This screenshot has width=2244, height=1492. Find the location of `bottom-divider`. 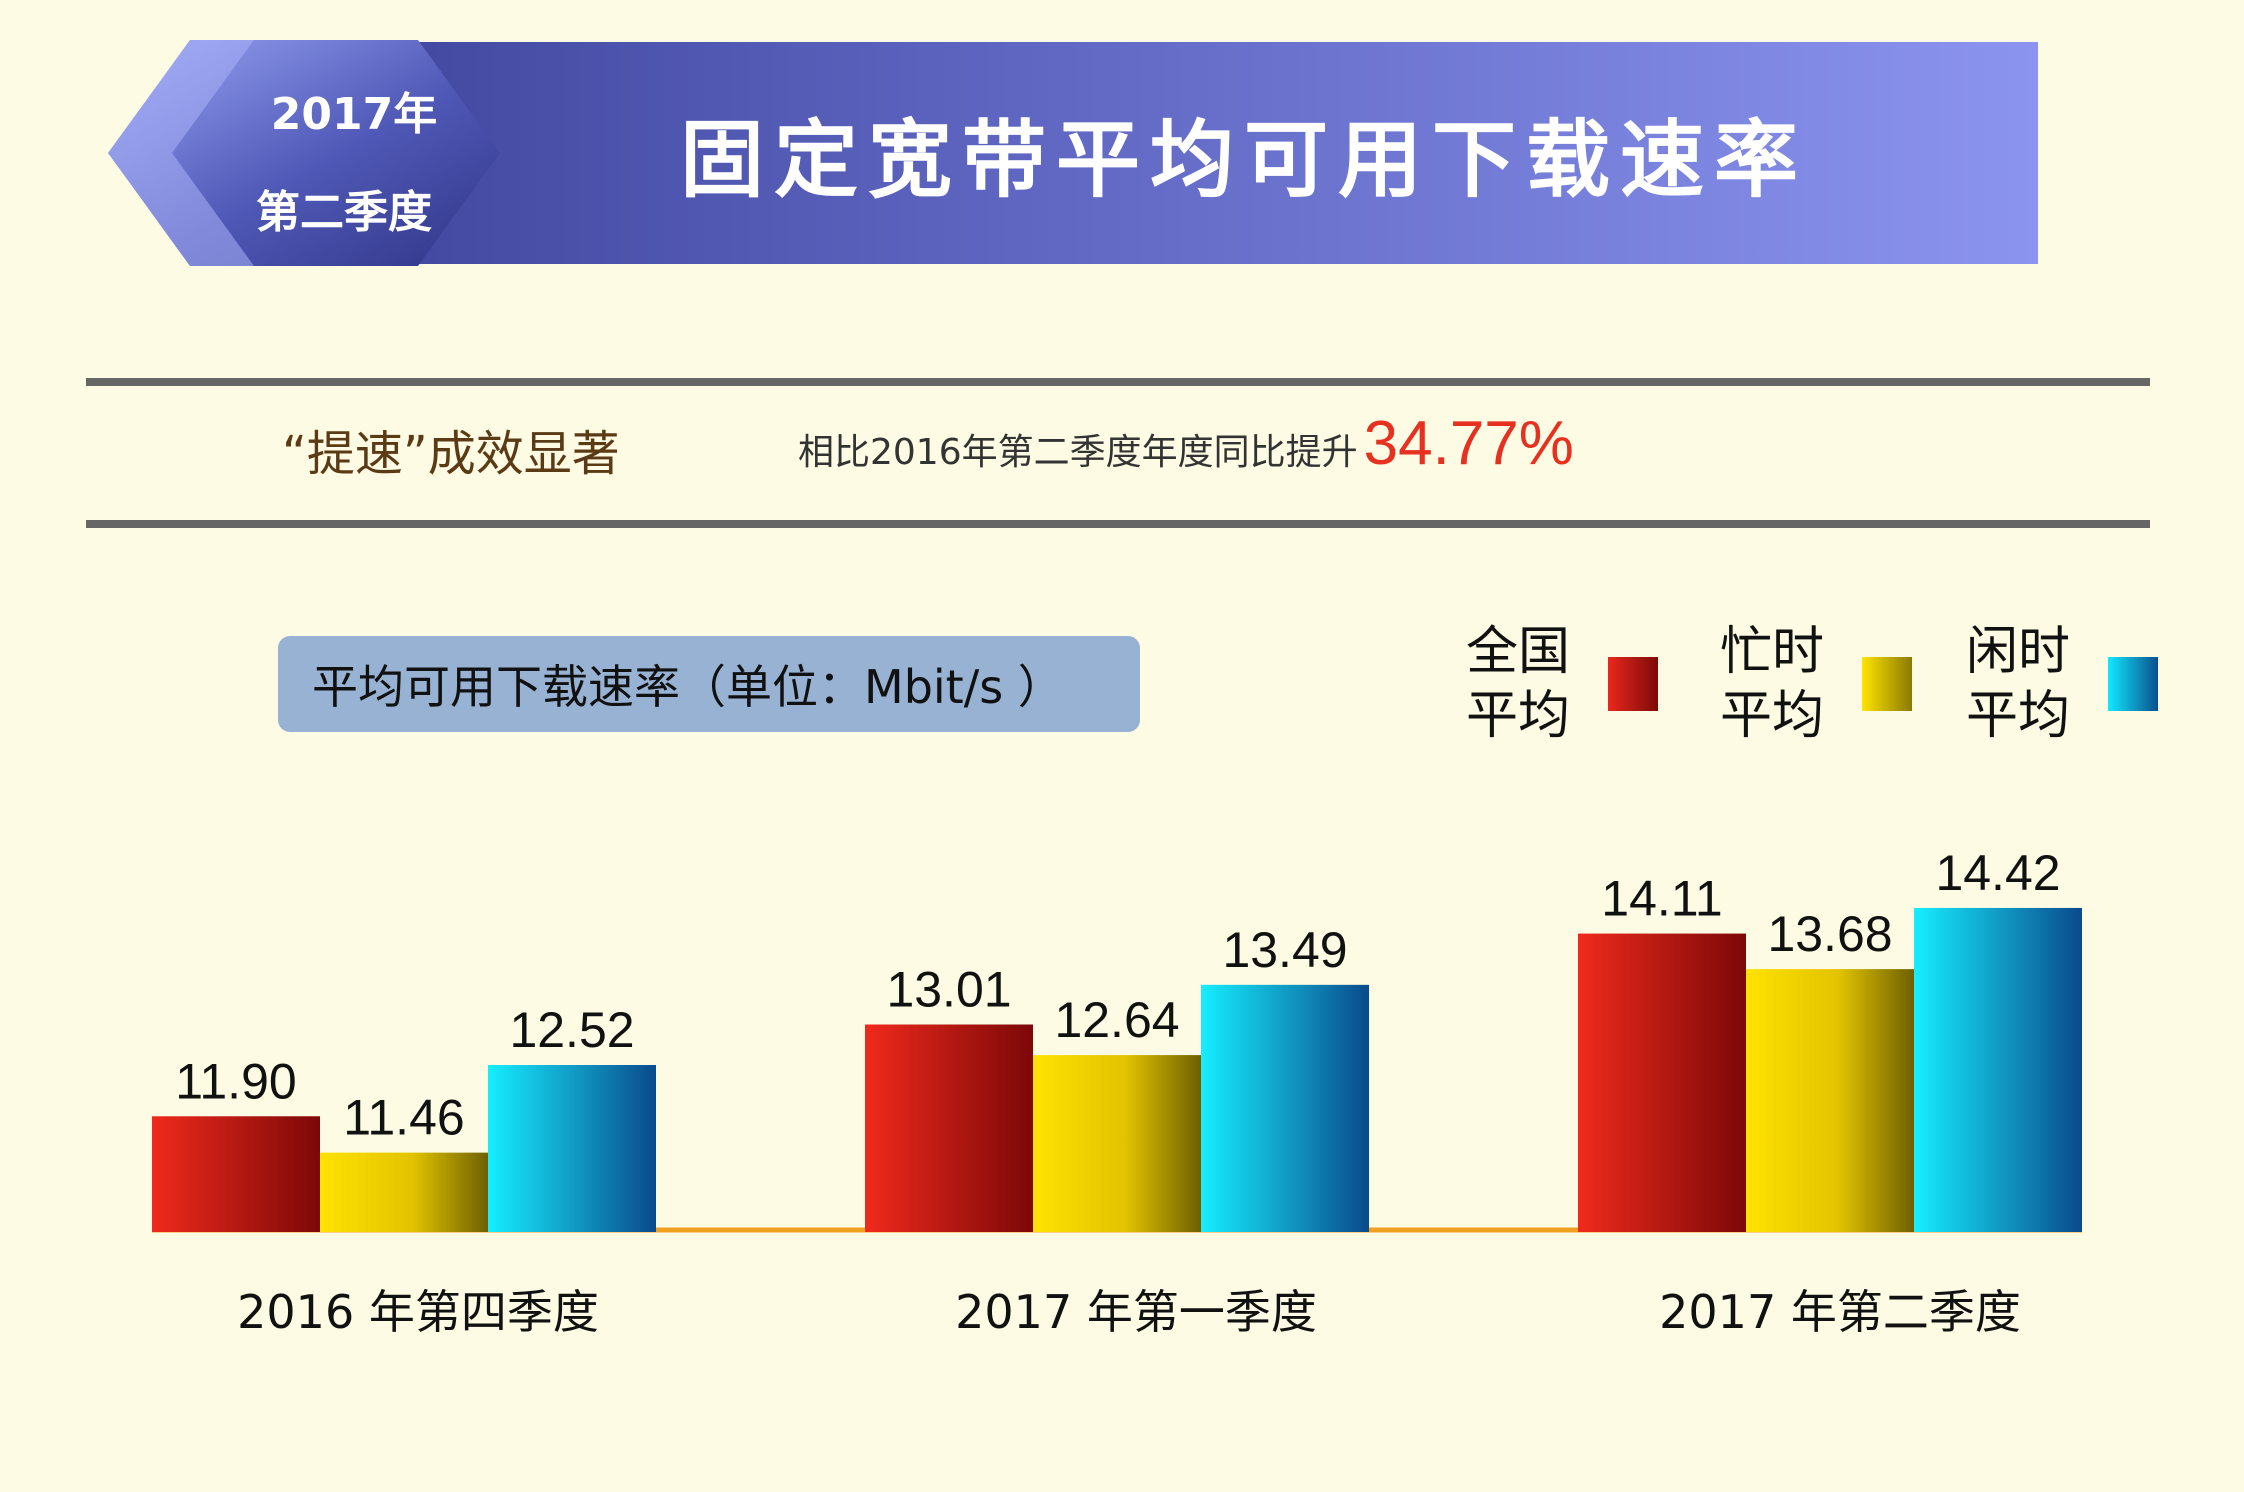

bottom-divider is located at coordinates (1118, 524).